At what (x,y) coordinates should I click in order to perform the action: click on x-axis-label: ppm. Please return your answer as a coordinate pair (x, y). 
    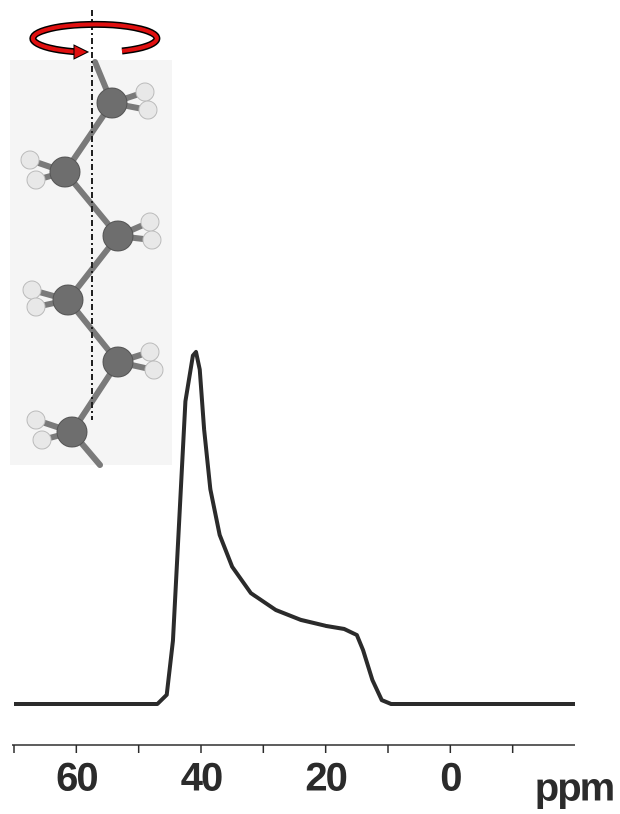
    Looking at the image, I should click on (574, 788).